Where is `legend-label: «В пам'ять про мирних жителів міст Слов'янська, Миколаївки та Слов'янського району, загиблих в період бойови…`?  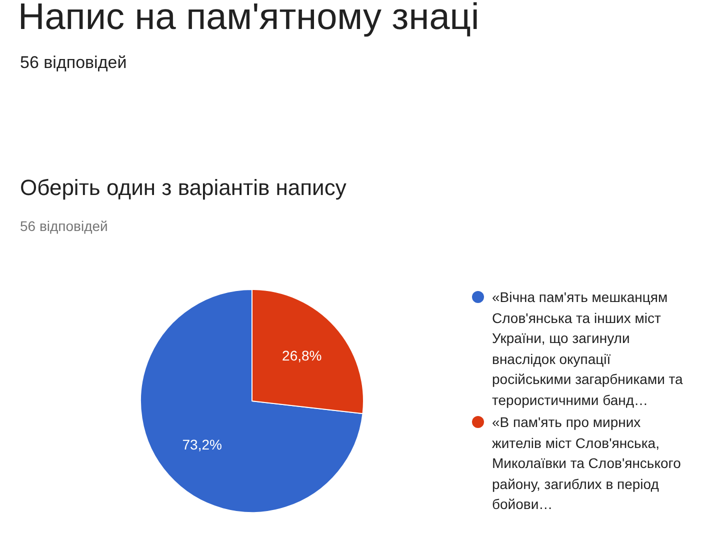 legend-label: «В пам'ять про мирних жителів міст Слов'янська, Миколаївки та Слов'янського району, загиблих в період бойови… is located at coordinates (587, 463).